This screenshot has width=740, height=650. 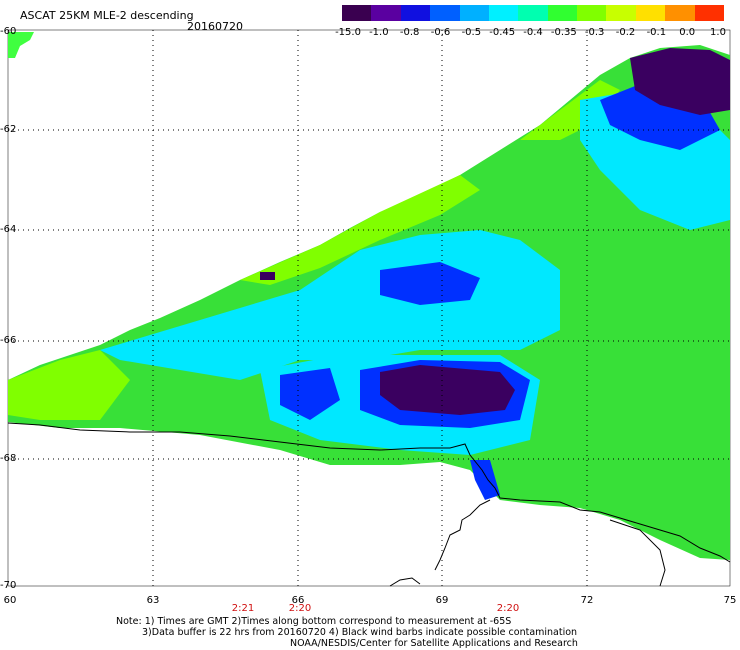 What do you see at coordinates (442, 600) in the screenshot?
I see `lon-label-69: 69` at bounding box center [442, 600].